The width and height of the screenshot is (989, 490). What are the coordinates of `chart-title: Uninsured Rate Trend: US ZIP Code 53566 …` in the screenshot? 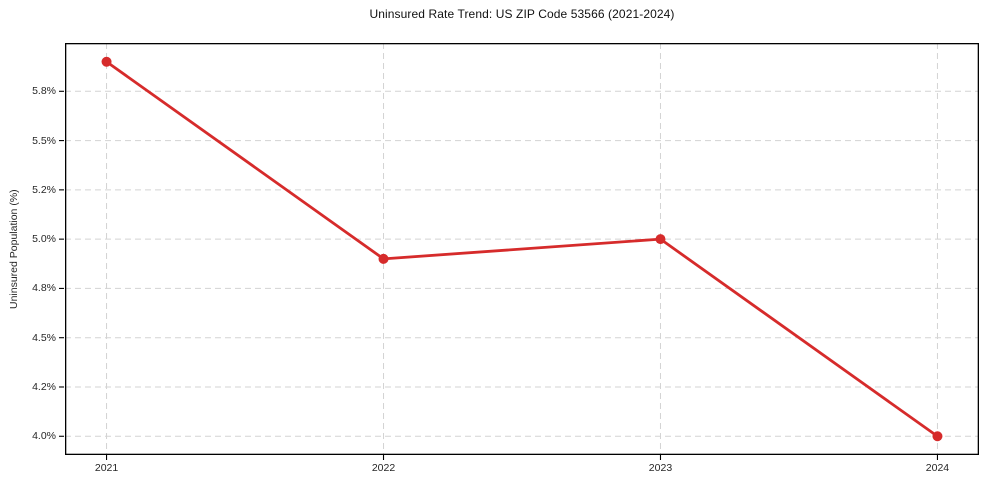 It's located at (522, 14).